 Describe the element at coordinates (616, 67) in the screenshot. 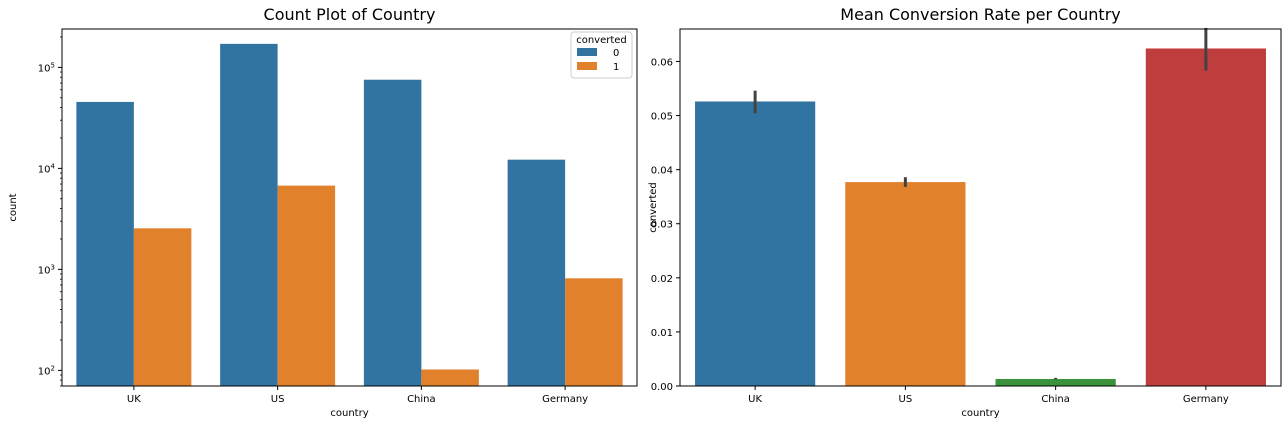

I see `legend-label: 1` at that location.